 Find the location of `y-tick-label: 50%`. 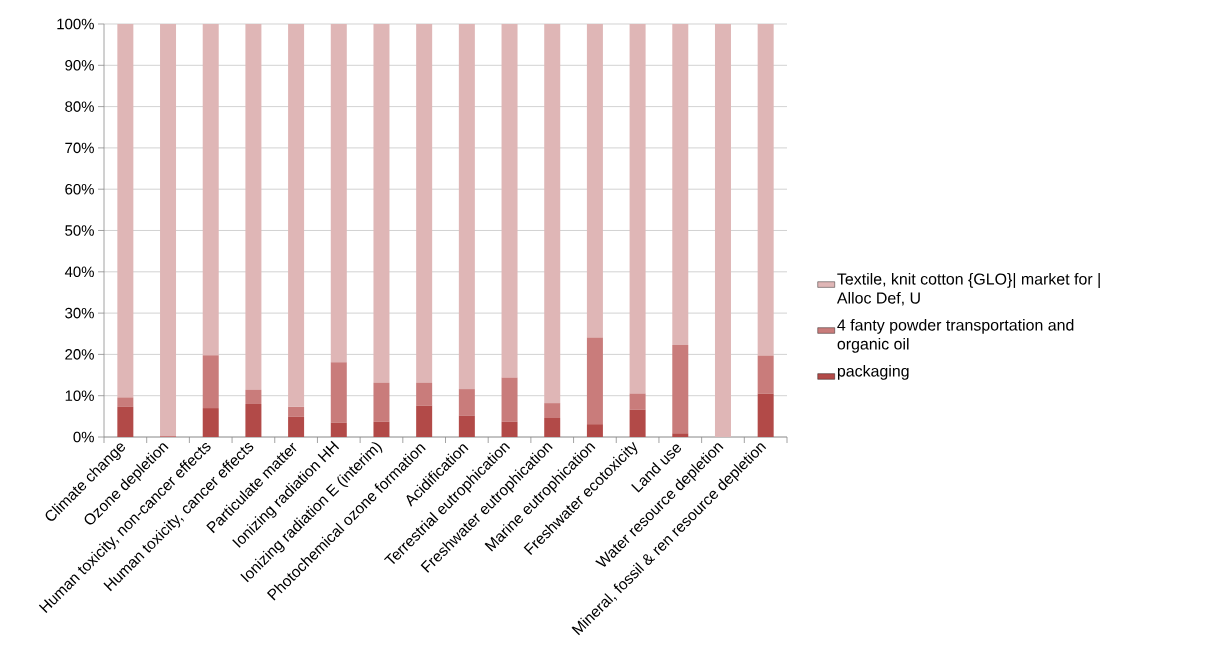

y-tick-label: 50% is located at coordinates (79, 230).